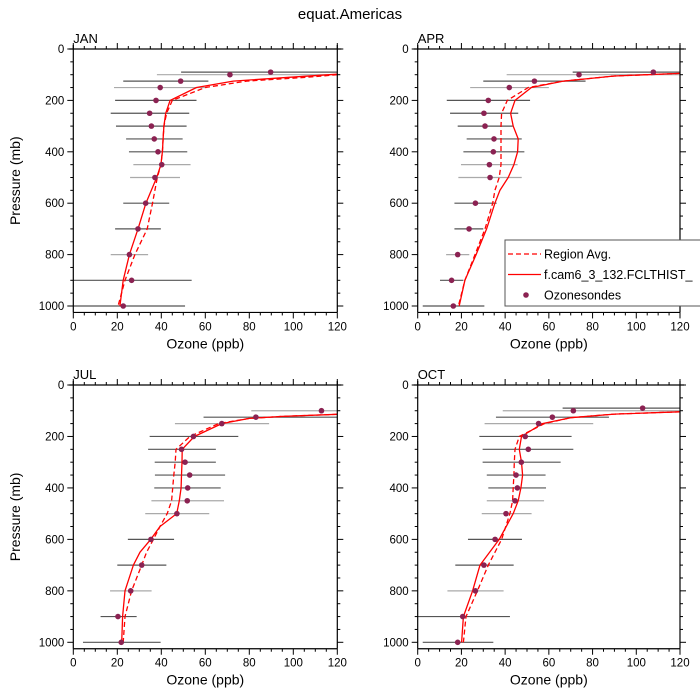  Describe the element at coordinates (350, 14) in the screenshot. I see `figure-title: equat.Americas` at that location.